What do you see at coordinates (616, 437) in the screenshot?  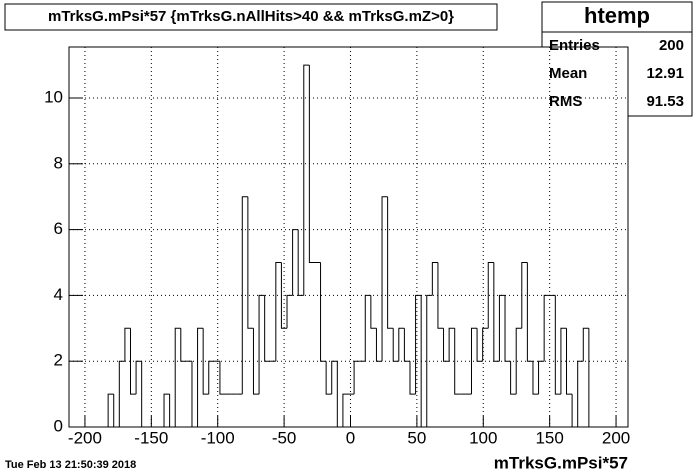 I see `x-tick-label: 200` at bounding box center [616, 437].